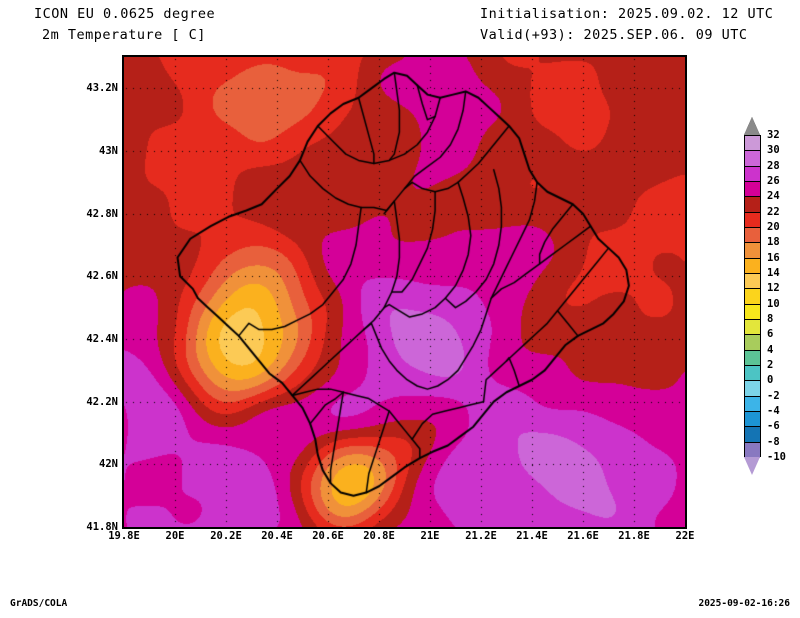 Image resolution: width=800 pixels, height=618 pixels. What do you see at coordinates (102, 213) in the screenshot?
I see `latitude-tick-label: 42.8N` at bounding box center [102, 213].